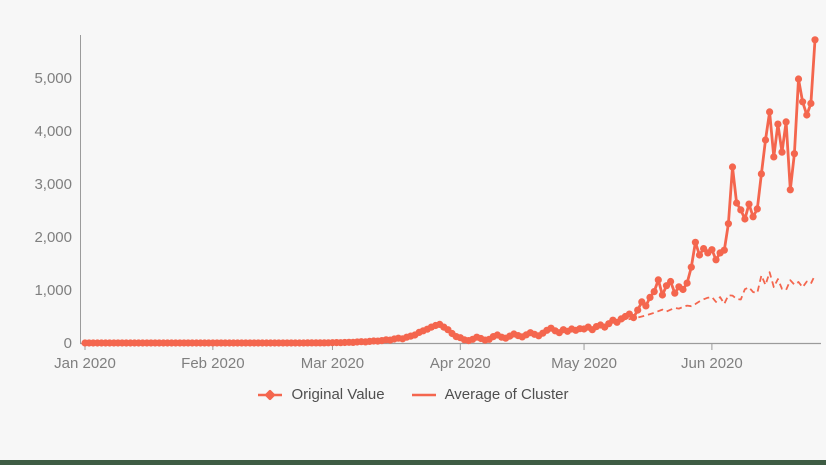 Image resolution: width=826 pixels, height=465 pixels. Describe the element at coordinates (68, 343) in the screenshot. I see `y-tick-label: 0` at that location.